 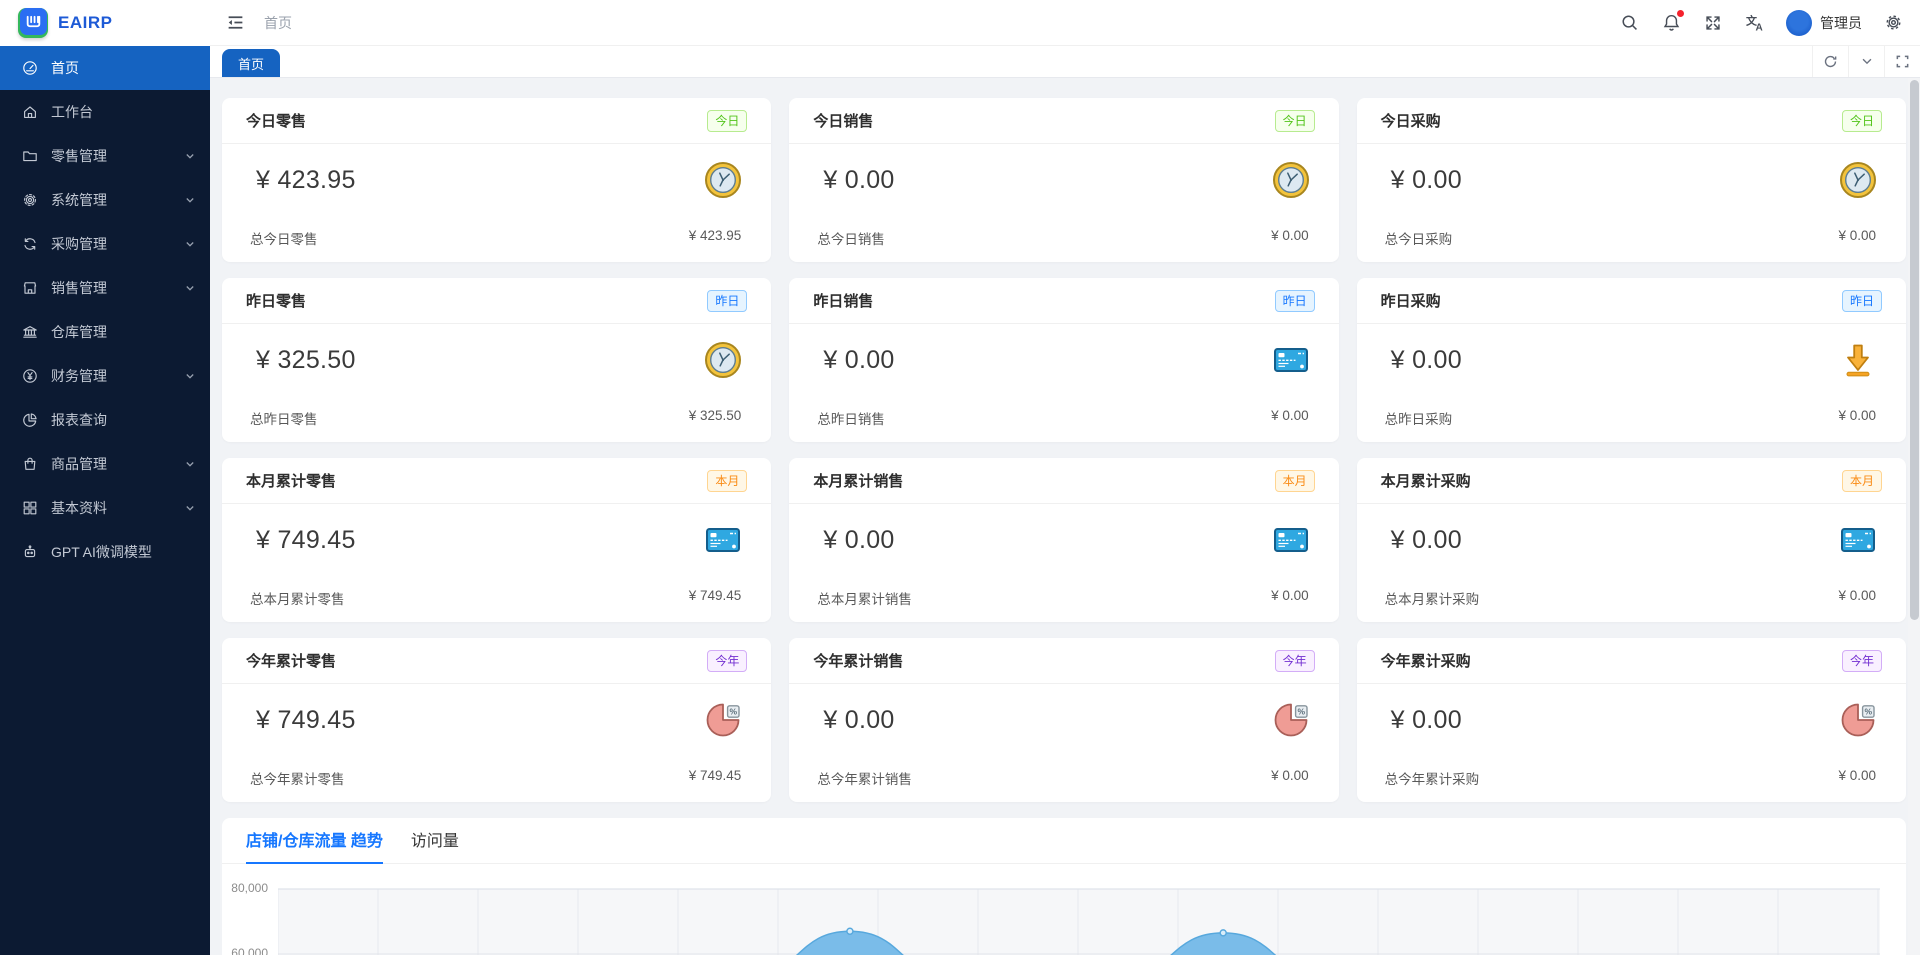 I want to click on stat-card: 今年累计零售 今年 ¥ 749.45 % 总今年累计零售 ¥ 749.45, so click(x=497, y=720).